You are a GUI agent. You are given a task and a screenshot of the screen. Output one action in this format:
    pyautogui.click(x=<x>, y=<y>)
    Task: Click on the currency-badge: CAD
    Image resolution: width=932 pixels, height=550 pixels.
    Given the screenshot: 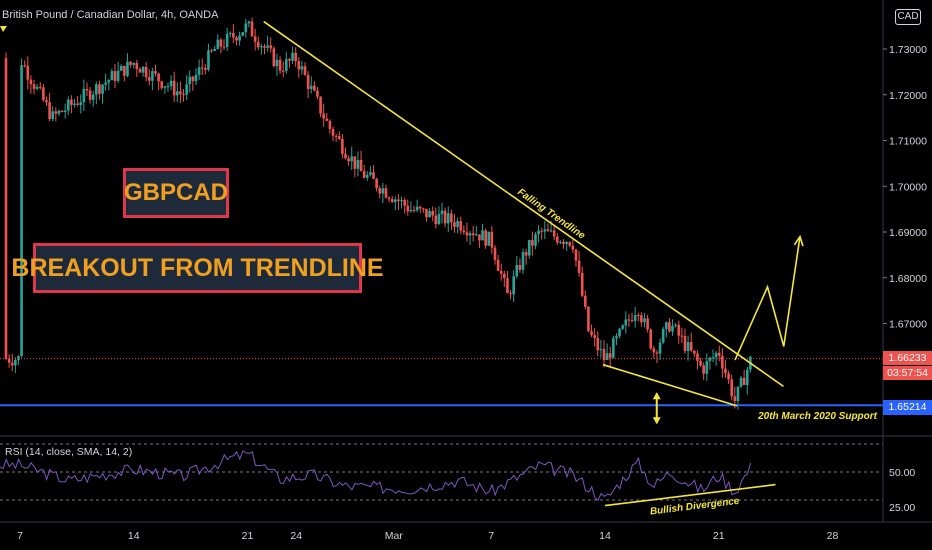 What is the action you would take?
    pyautogui.click(x=908, y=17)
    